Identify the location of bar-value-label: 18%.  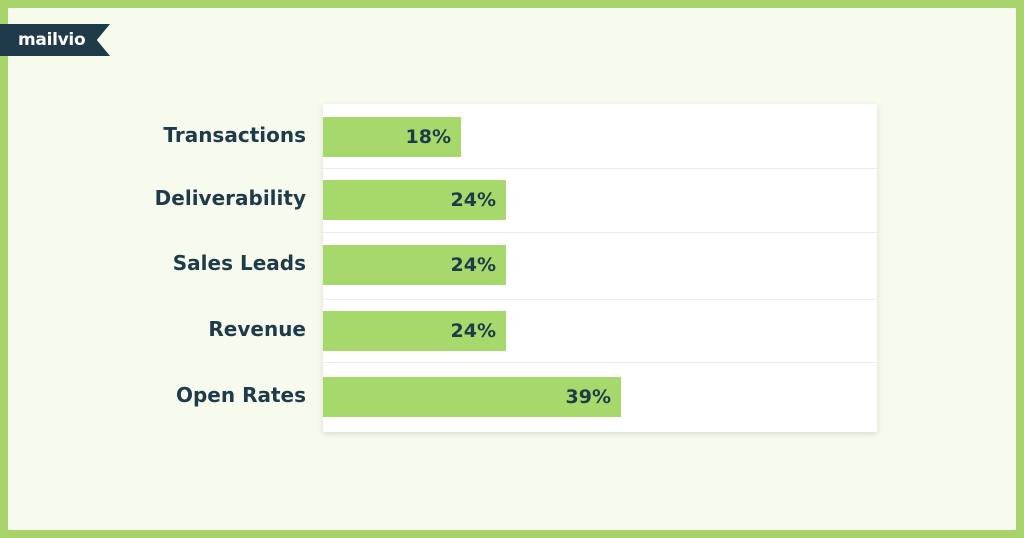
(428, 137).